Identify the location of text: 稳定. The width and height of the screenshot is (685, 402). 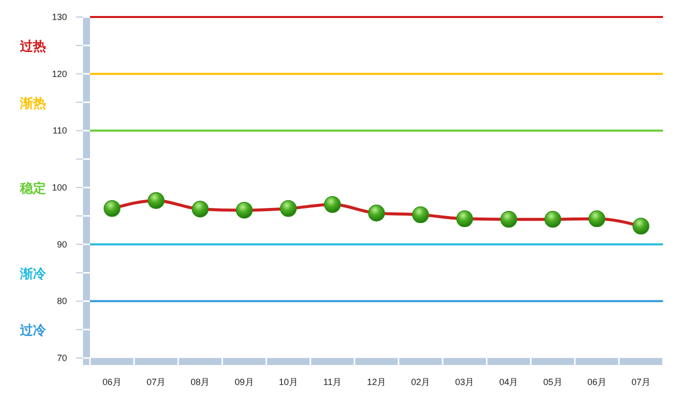
(32, 188).